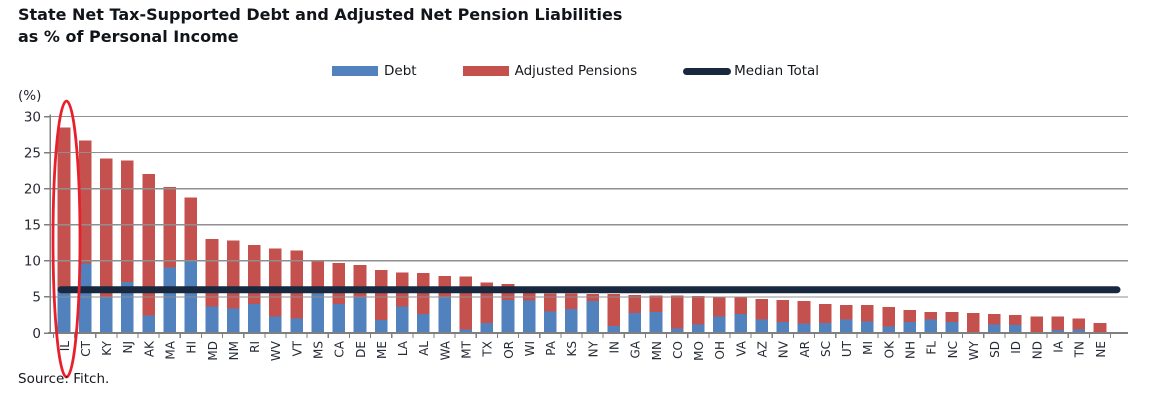  I want to click on x-label-IA: IA, so click(1059, 346).